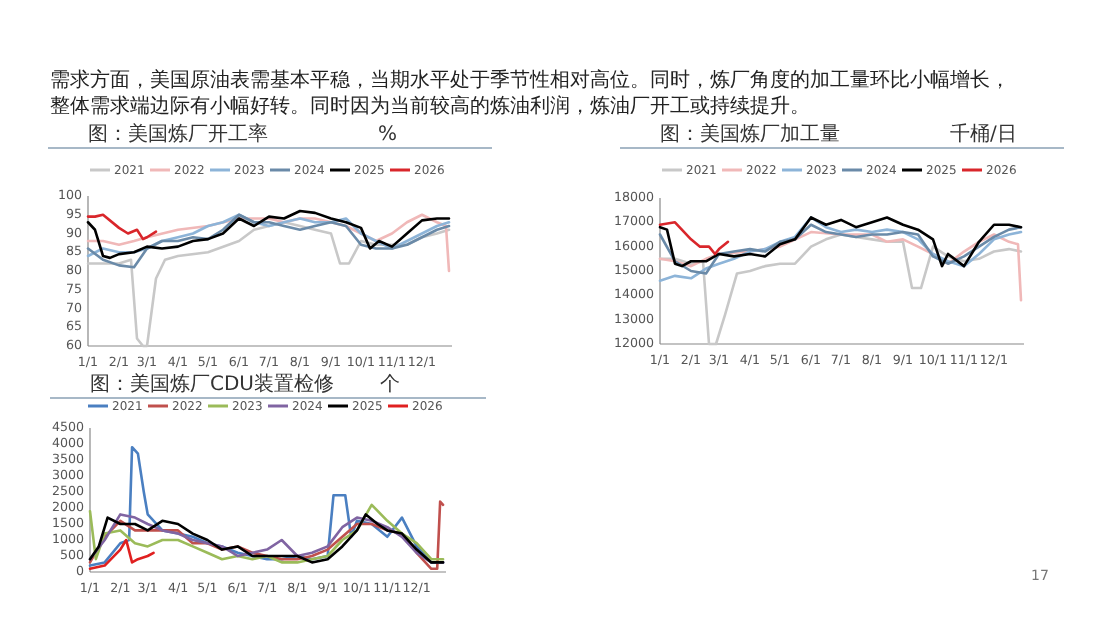 The width and height of the screenshot is (1100, 620). I want to click on chart-title: 图：美国炼厂CDU装置检修, so click(212, 384).